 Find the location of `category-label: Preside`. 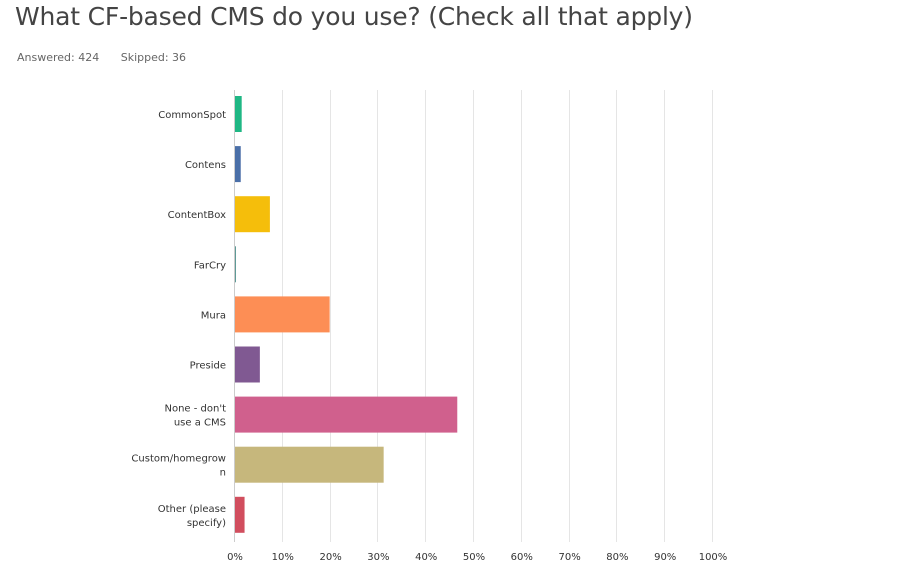

category-label: Preside is located at coordinates (208, 366).